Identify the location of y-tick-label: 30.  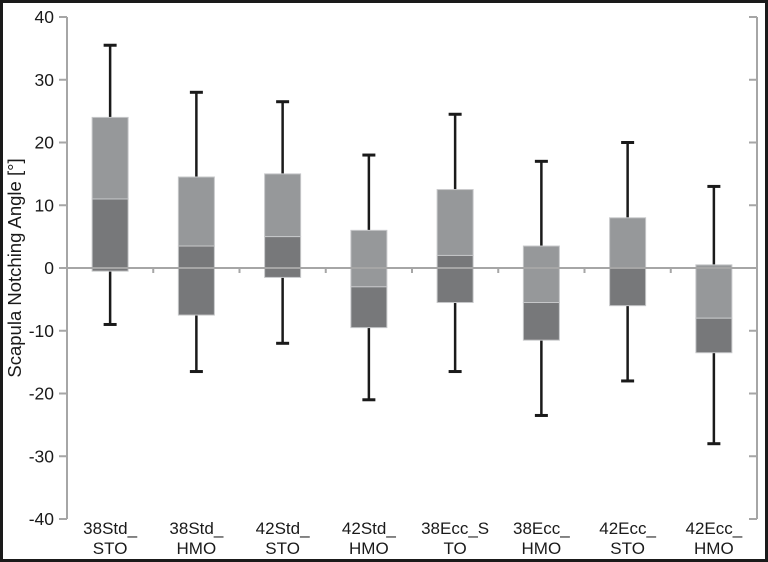
(45, 80).